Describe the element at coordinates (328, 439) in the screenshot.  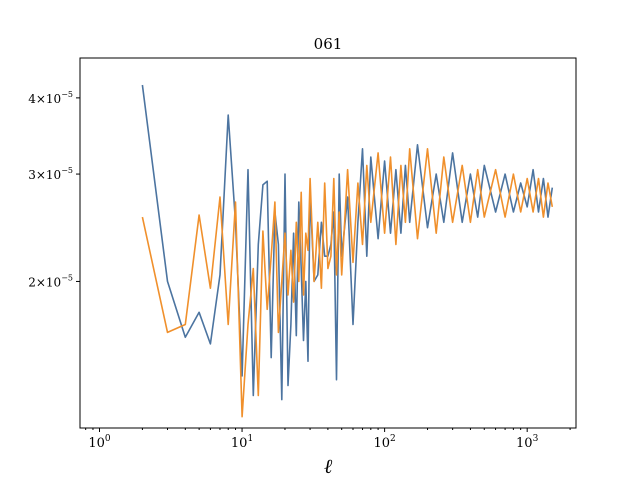
I see `x-axis: 100 10¹ 10² 103` at that location.